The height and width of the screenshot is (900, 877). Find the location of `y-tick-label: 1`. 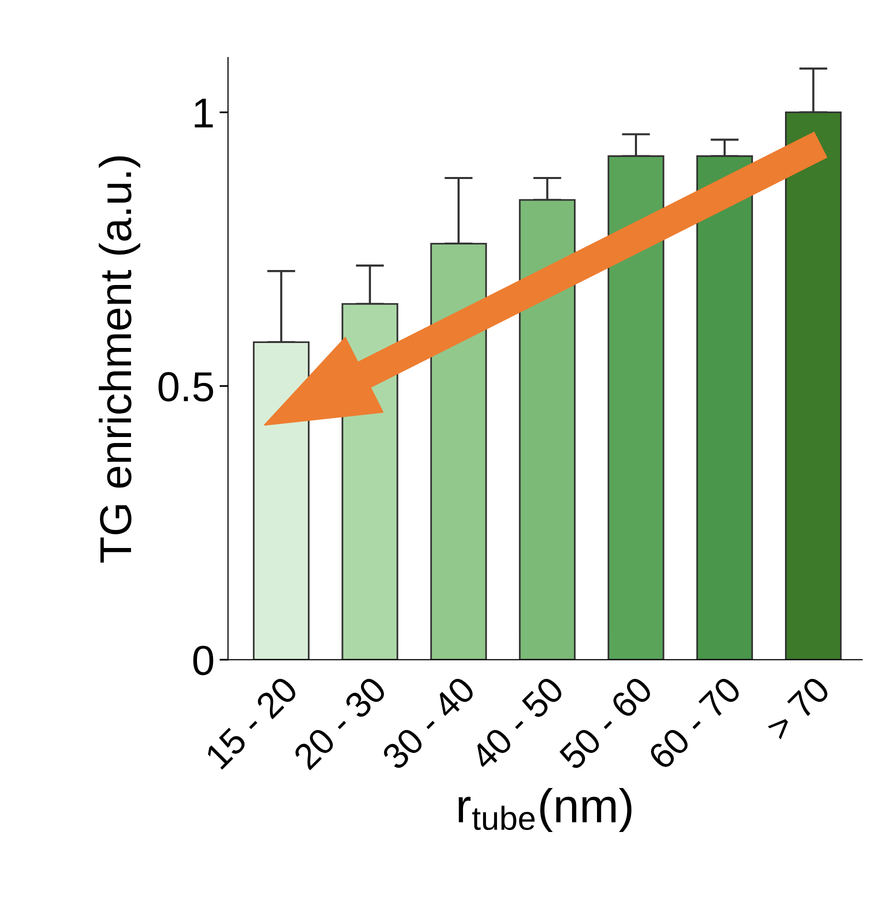

y-tick-label: 1 is located at coordinates (203, 113).